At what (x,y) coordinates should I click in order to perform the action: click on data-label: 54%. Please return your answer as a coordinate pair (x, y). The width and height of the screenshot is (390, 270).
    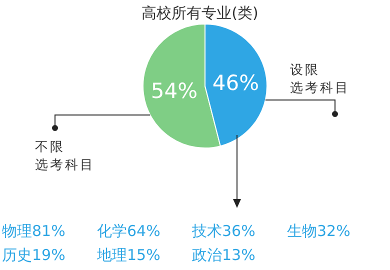
    Looking at the image, I should click on (174, 90).